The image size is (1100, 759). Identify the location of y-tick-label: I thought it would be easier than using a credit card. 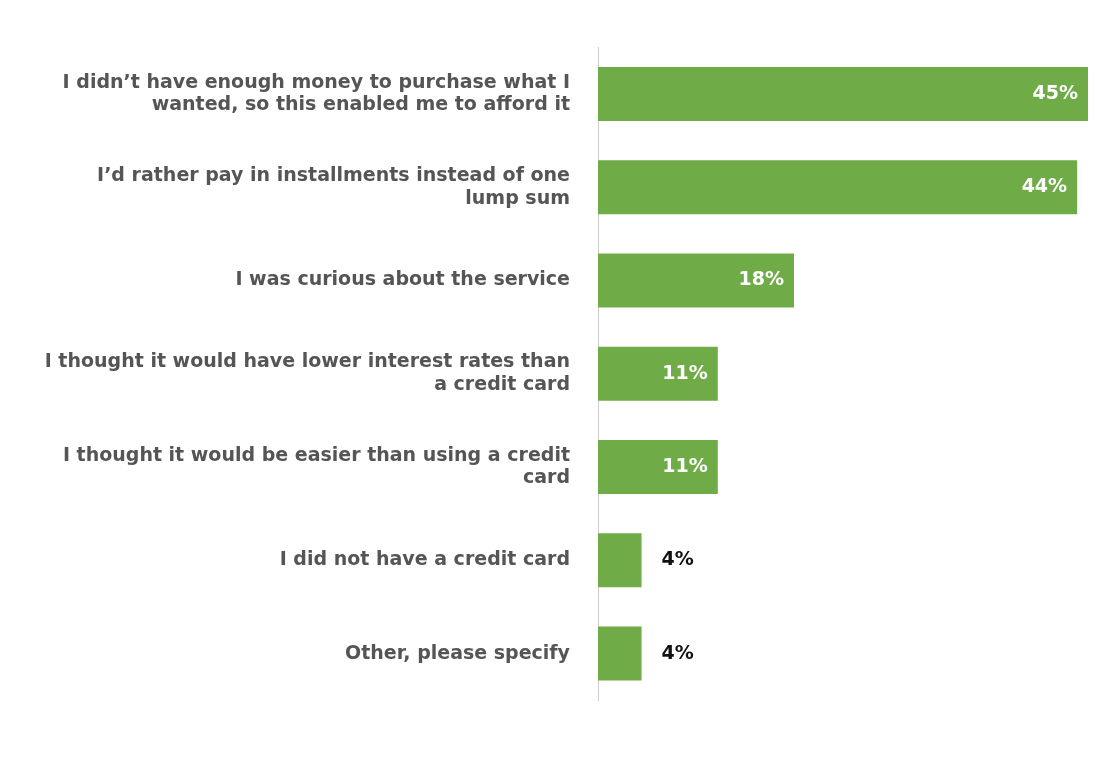
(316, 465).